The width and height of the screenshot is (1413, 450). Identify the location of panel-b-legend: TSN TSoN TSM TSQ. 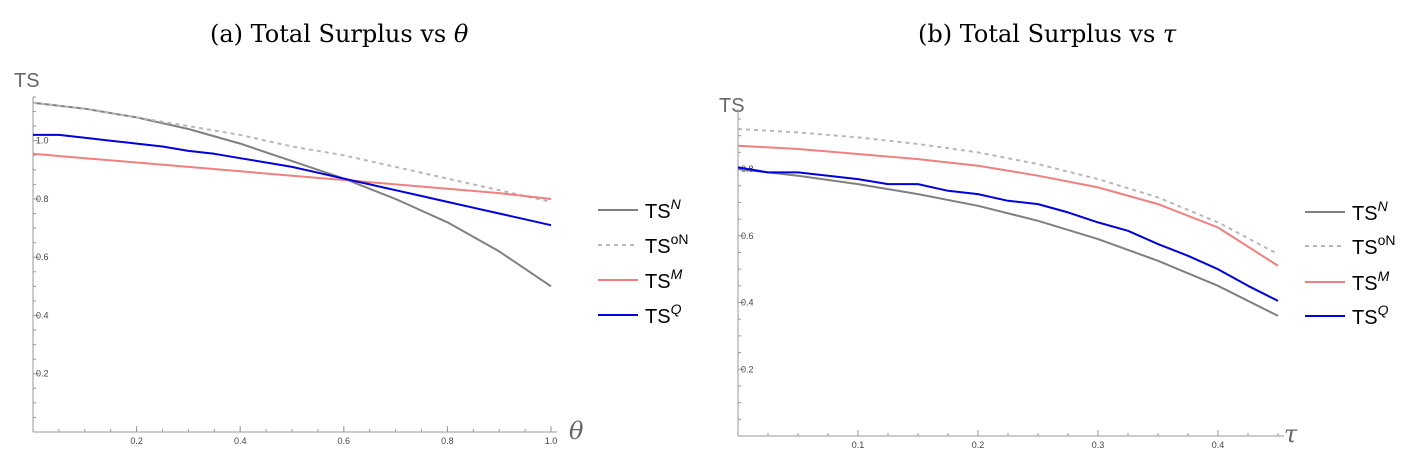
(1350, 263).